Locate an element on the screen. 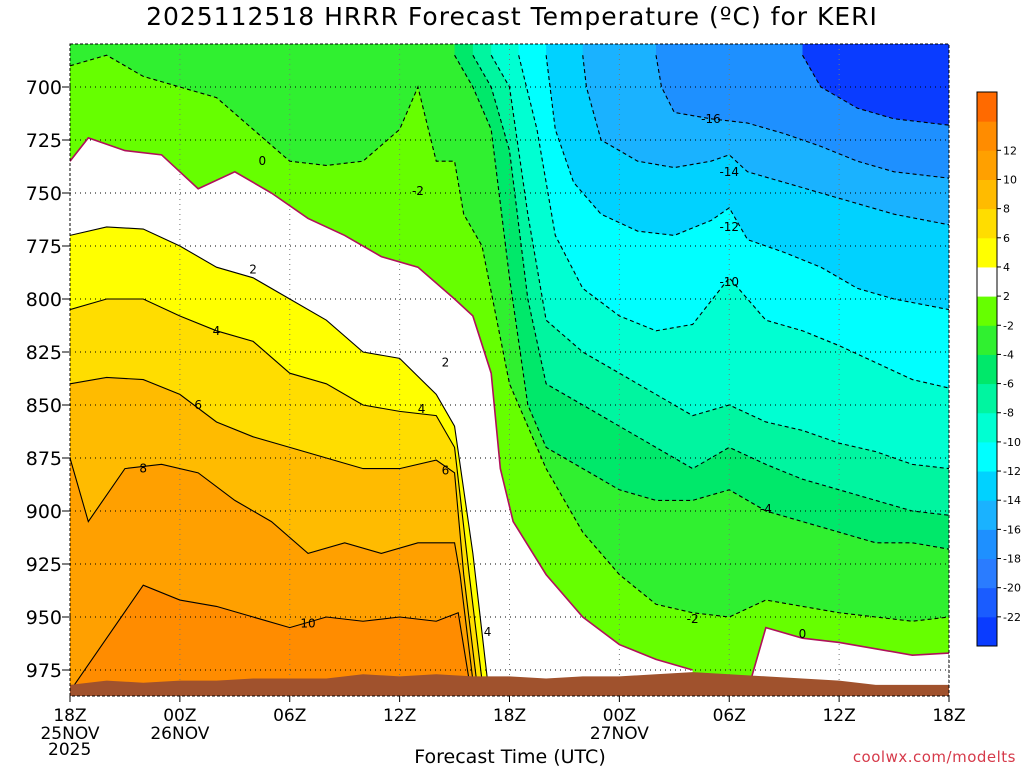 The width and height of the screenshot is (1024, 768). colorbar-label: -4 is located at coordinates (1008, 354).